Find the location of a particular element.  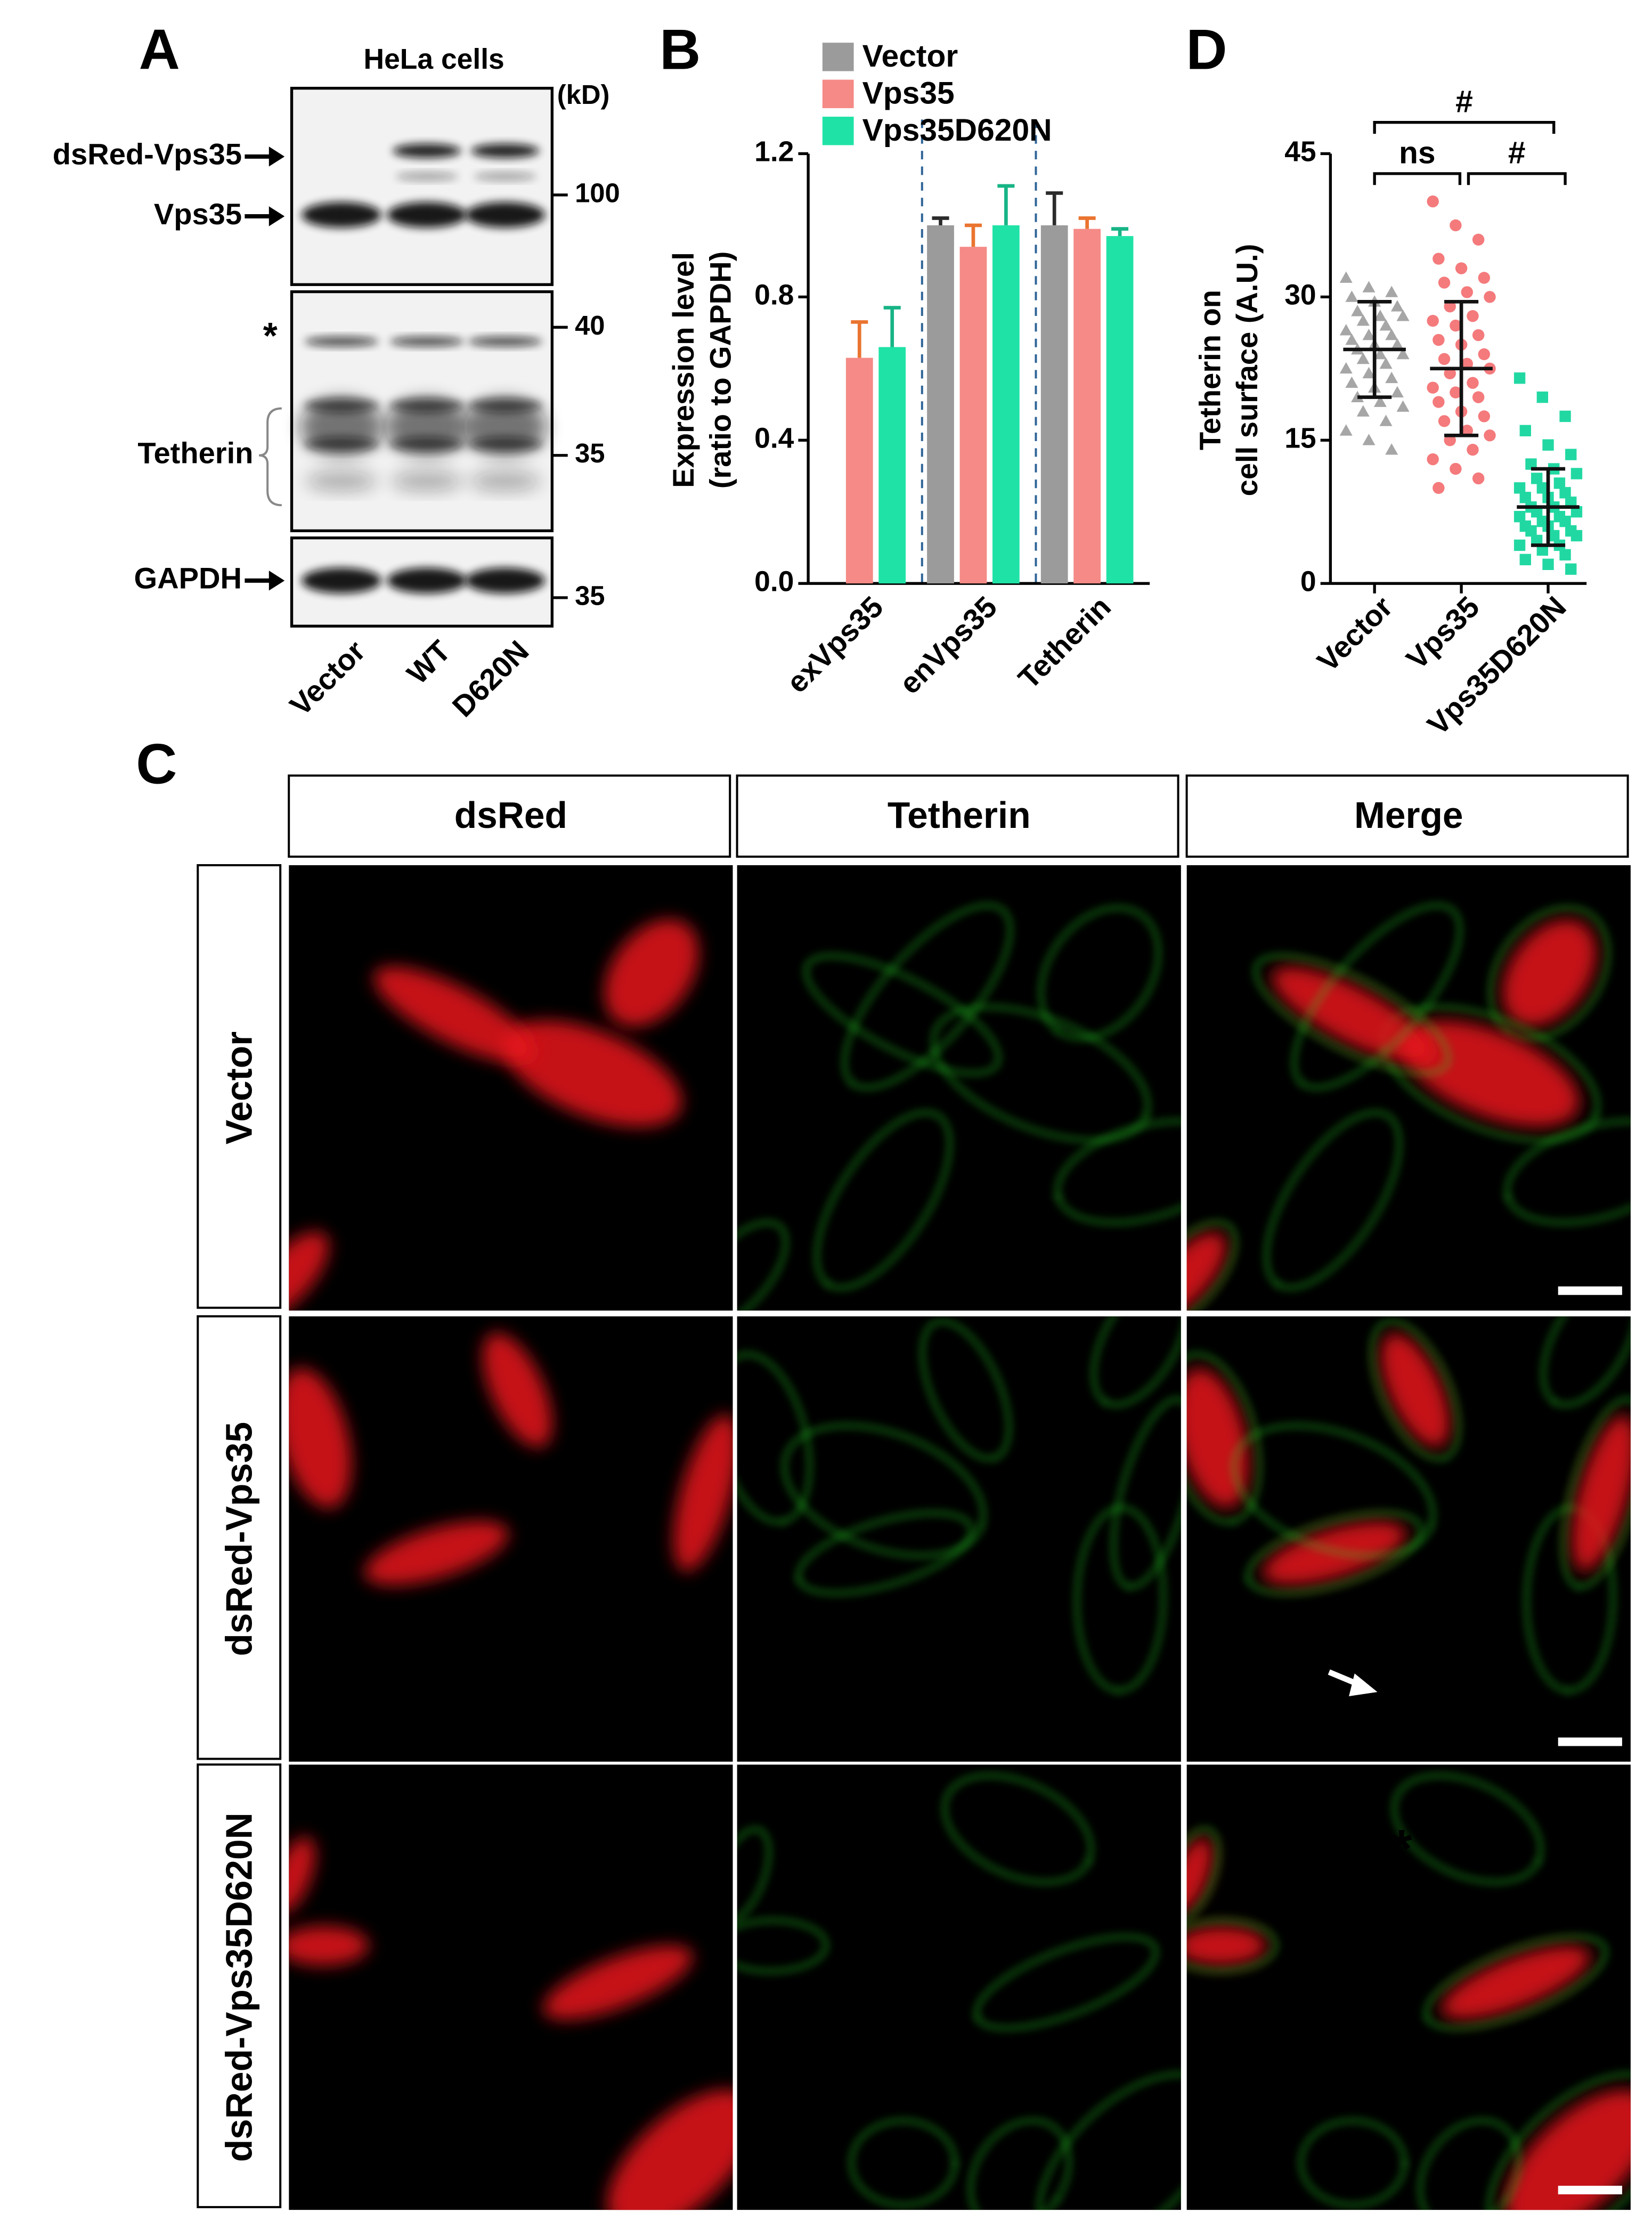

blot-marker-label: 40 is located at coordinates (590, 325).